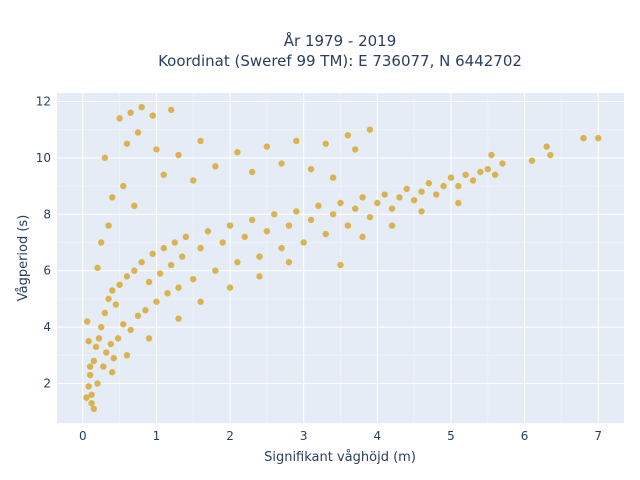 The image size is (640, 480). I want to click on y-tick-label: 12, so click(43, 101).